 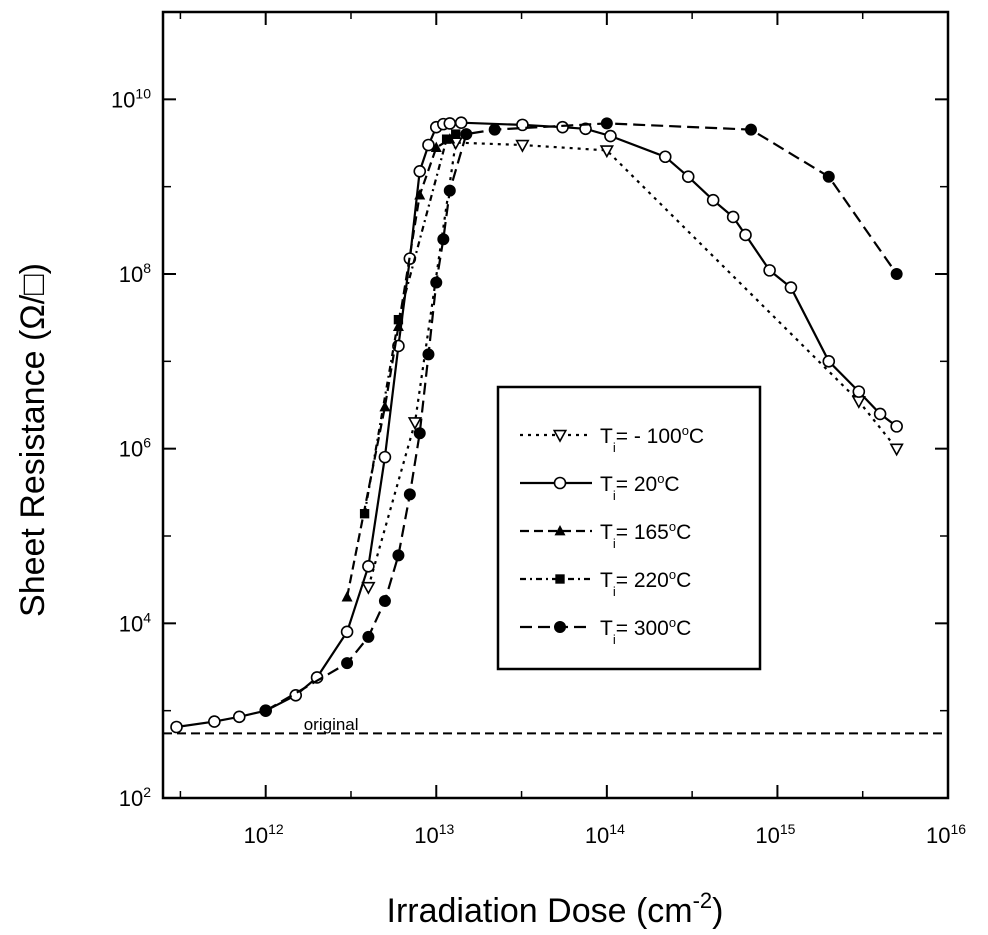 I want to click on x-tick-exp: 16, so click(x=958, y=829).